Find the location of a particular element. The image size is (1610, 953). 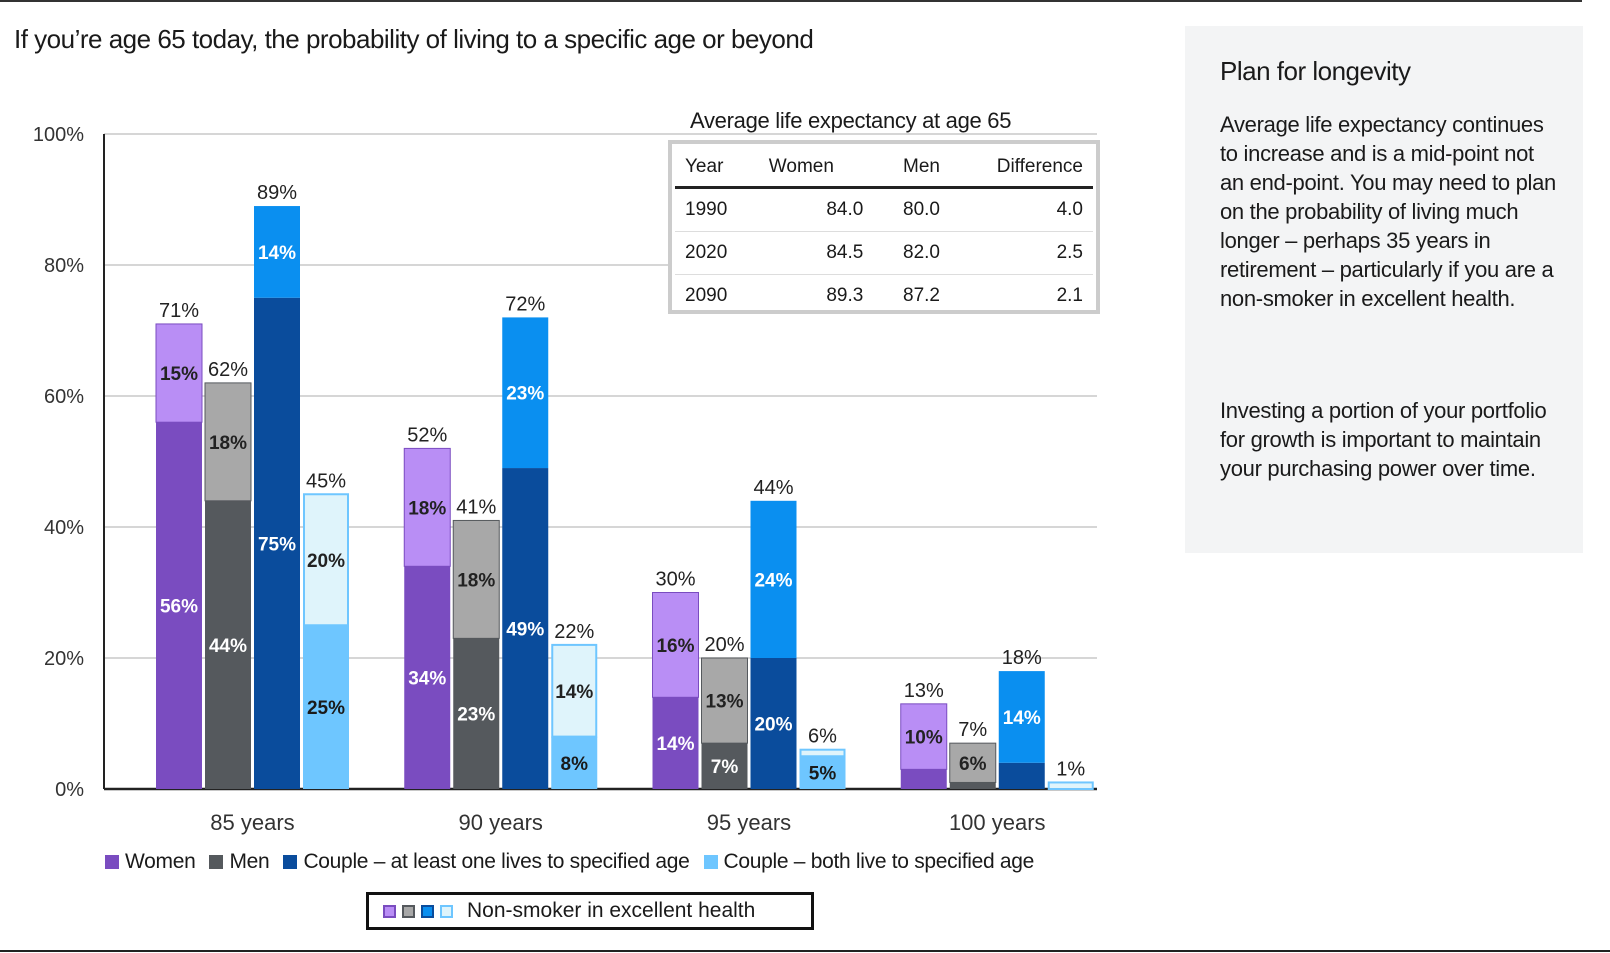

data-label-total: 1% is located at coordinates (1070, 769).